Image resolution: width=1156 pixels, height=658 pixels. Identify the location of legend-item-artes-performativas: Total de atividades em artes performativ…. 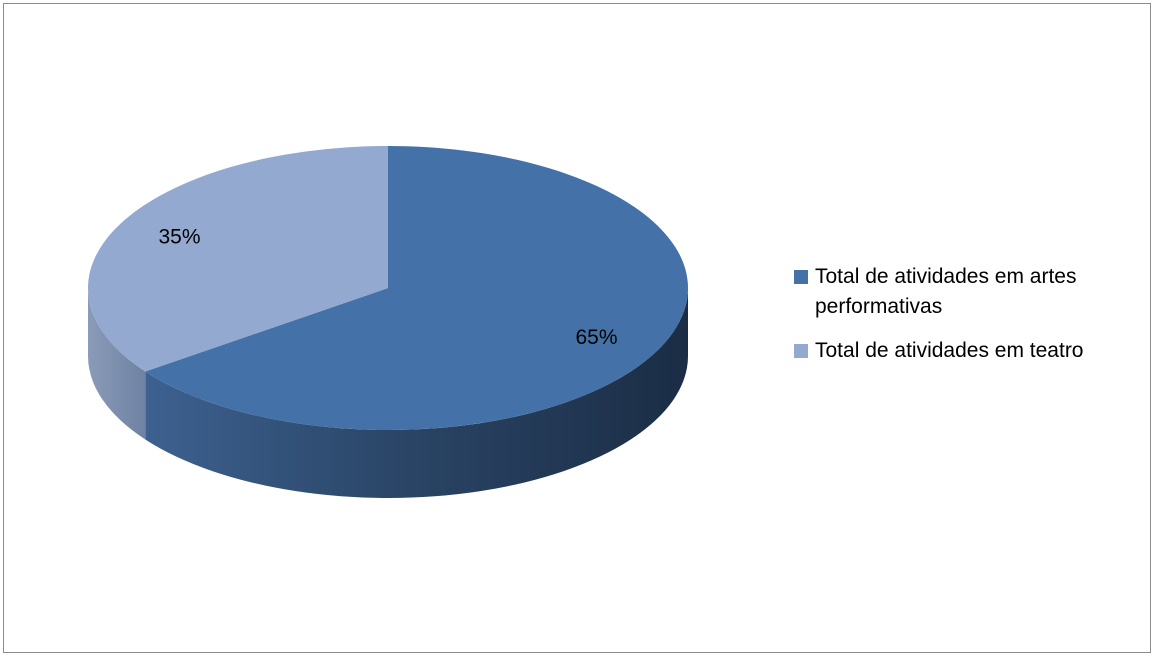
(969, 292).